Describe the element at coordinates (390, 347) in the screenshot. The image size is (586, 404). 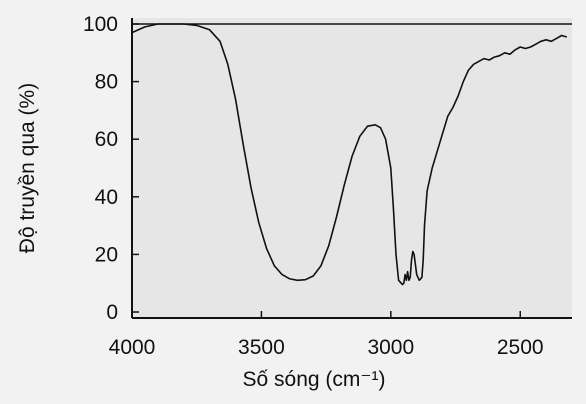
I see `x-tick-label: 3000` at that location.